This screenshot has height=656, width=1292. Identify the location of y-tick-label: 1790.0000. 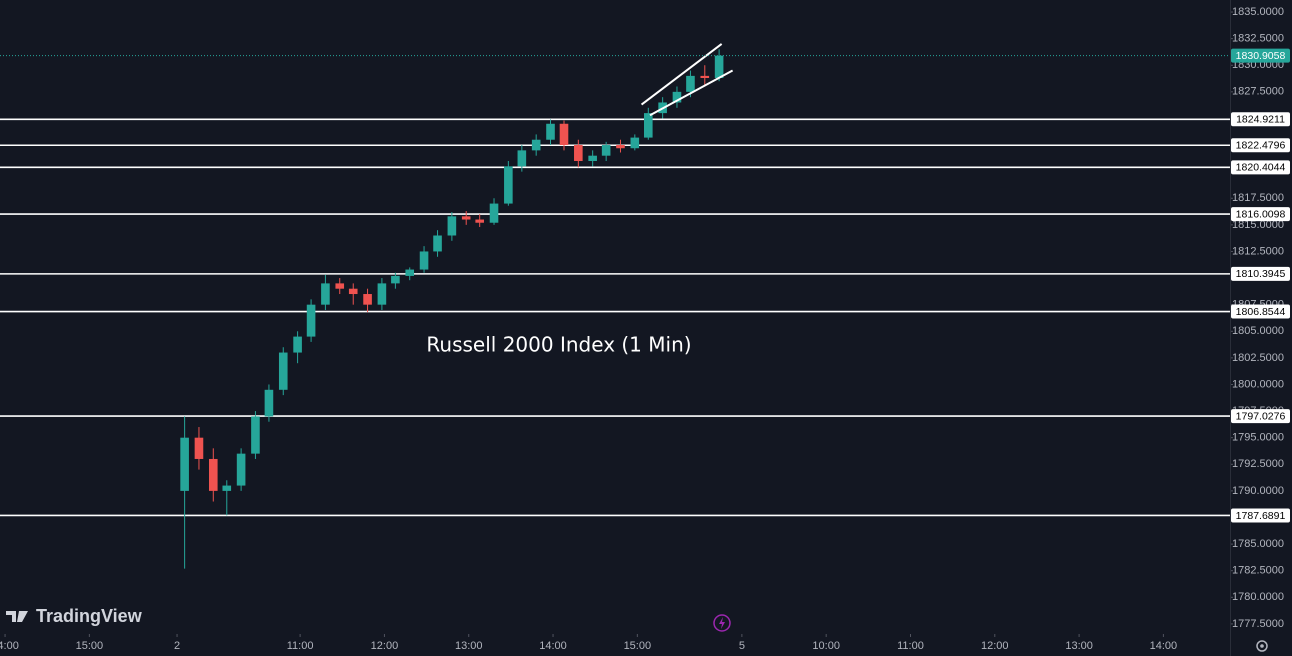
(1258, 491).